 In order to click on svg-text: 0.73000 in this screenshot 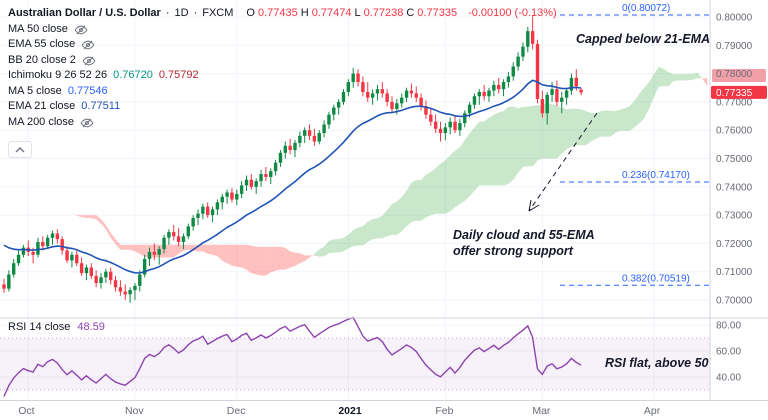, I will do `click(734, 216)`.